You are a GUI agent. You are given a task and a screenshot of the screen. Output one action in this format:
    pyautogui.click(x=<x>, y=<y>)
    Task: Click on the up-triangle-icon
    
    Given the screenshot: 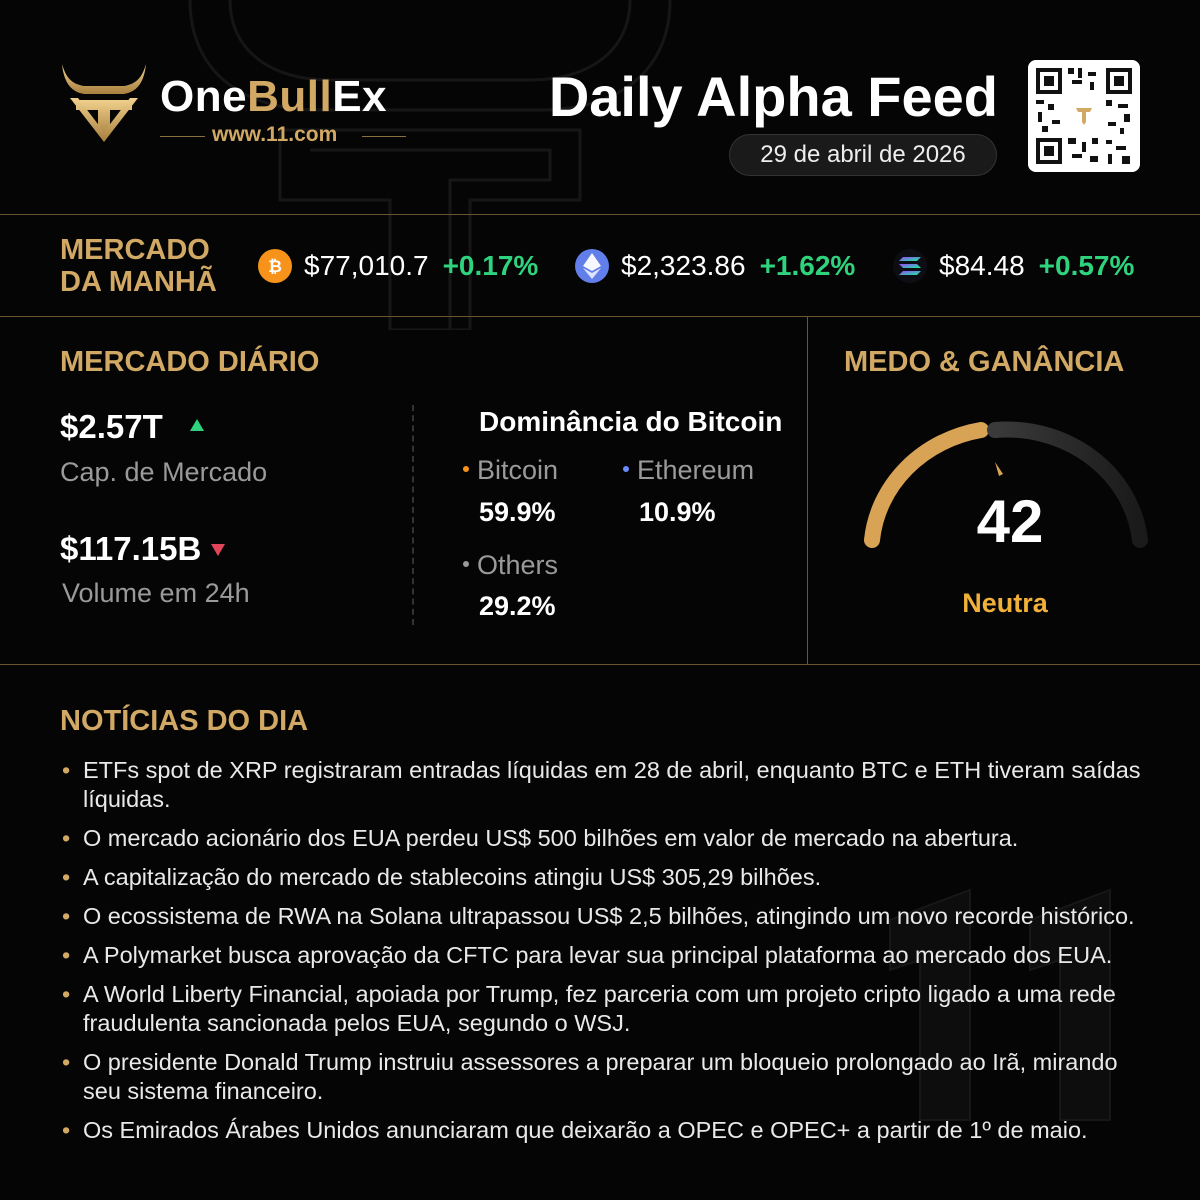 What is the action you would take?
    pyautogui.click(x=197, y=425)
    